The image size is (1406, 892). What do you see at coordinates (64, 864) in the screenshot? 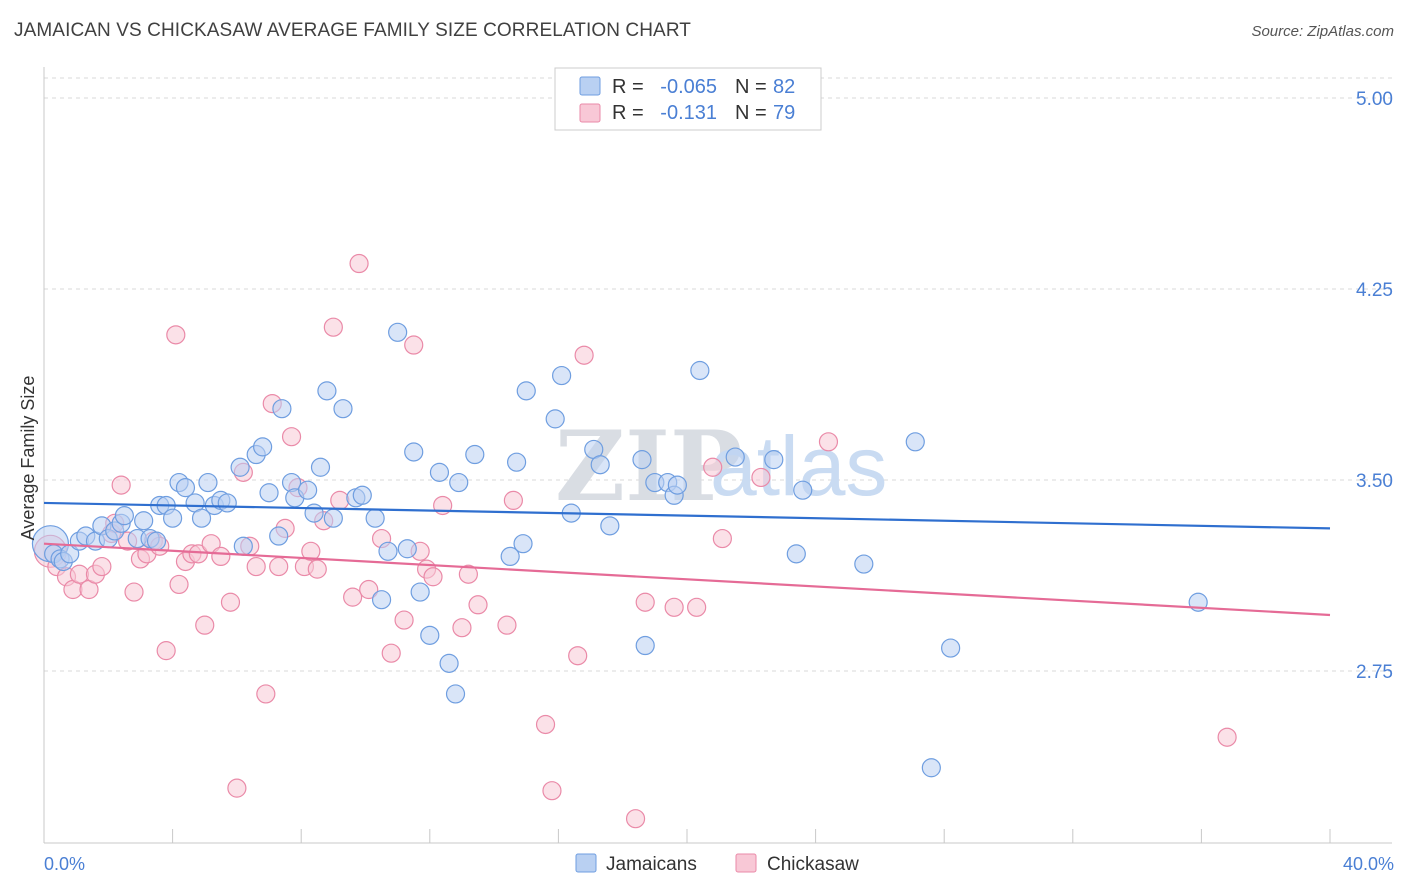
I see `x-tick-label-min: 0.0%` at bounding box center [64, 864].